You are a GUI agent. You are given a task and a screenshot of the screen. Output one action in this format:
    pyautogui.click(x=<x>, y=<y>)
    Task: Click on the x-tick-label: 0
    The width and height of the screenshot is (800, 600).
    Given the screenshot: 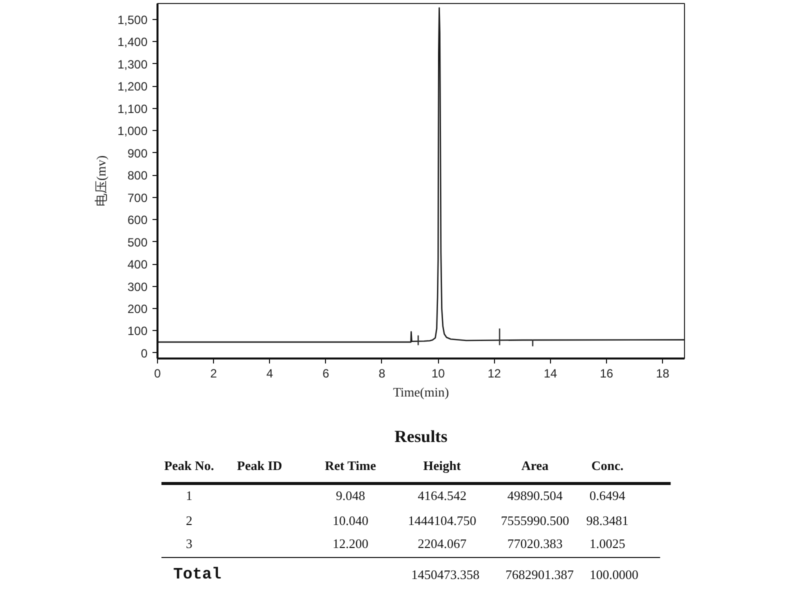 What is the action you would take?
    pyautogui.click(x=158, y=373)
    